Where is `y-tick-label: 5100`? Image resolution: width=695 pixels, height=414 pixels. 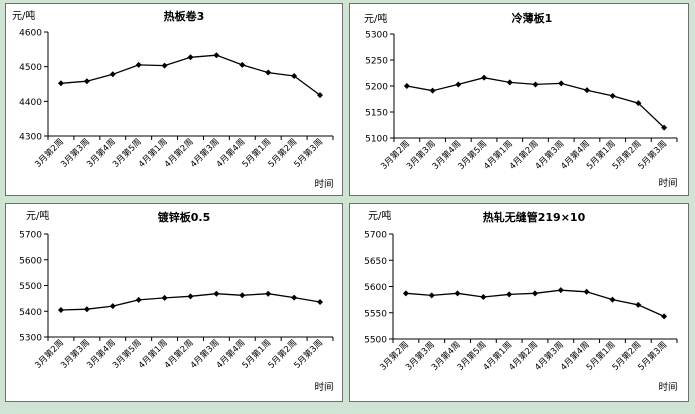 y-tick-label: 5100 is located at coordinates (376, 140).